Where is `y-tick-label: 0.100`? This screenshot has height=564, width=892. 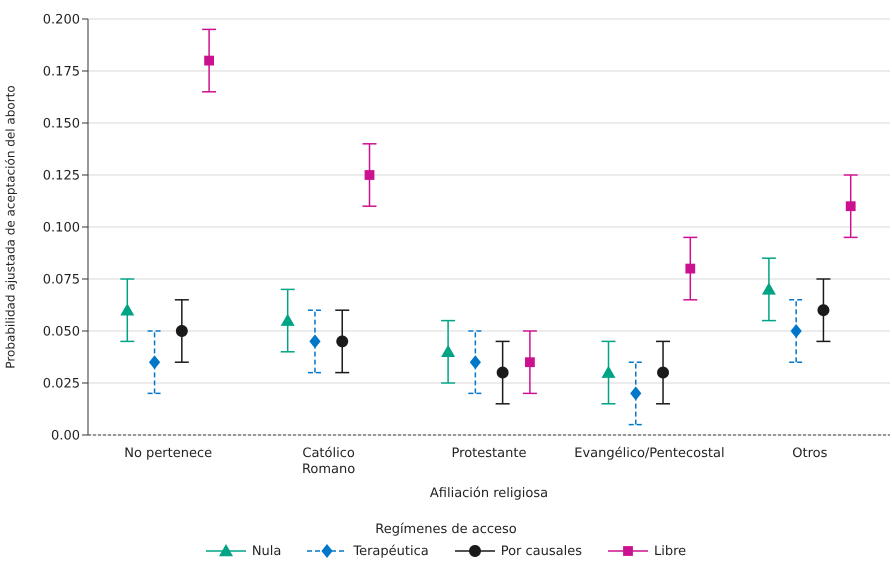 y-tick-label: 0.100 is located at coordinates (61, 228).